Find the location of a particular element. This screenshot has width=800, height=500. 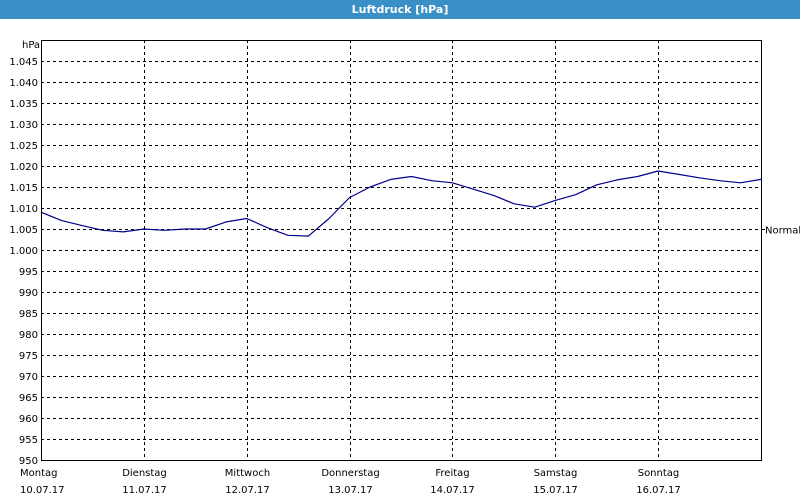

y-tick-label: 980 is located at coordinates (28, 335).